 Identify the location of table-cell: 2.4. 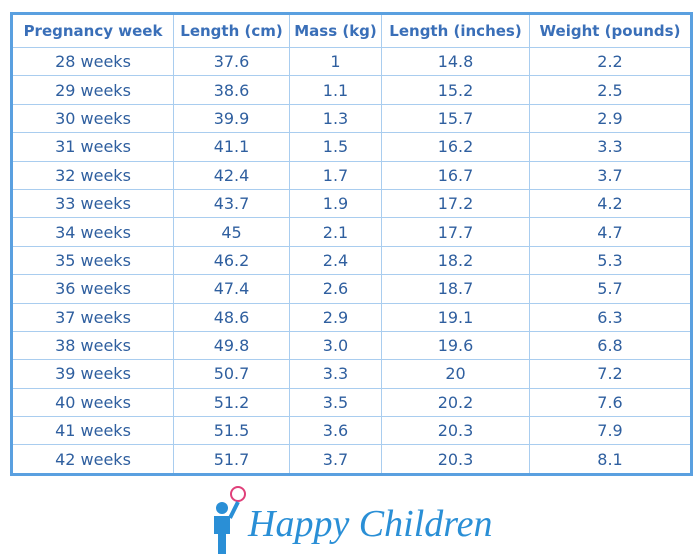
(335, 260).